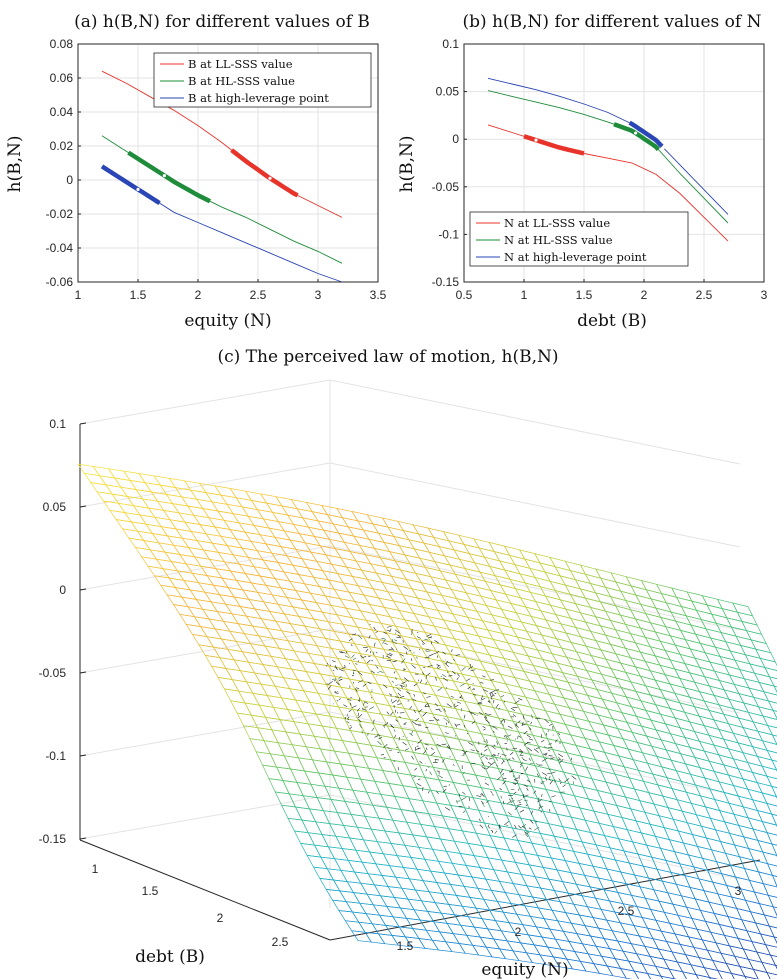  I want to click on panel-b-series-marker, so click(663, 147).